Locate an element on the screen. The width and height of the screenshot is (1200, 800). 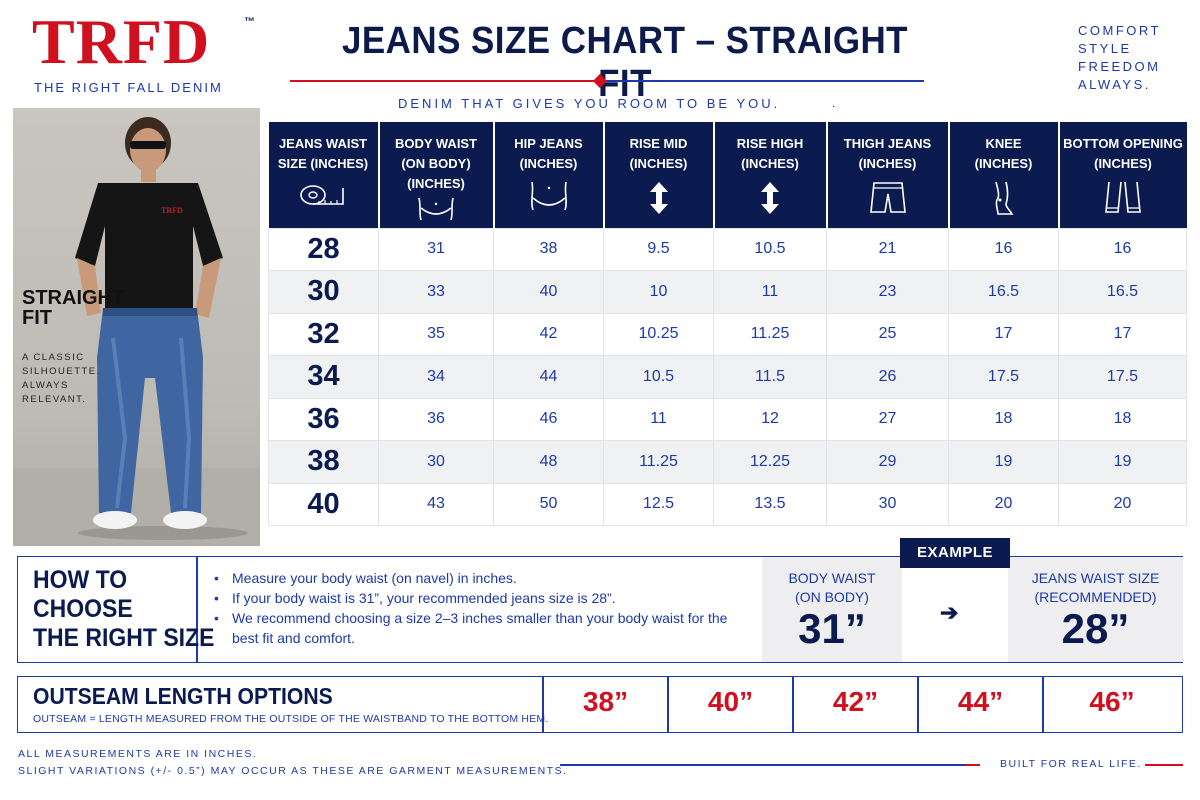
jeans-waist-cell: 32 is located at coordinates (323, 334).